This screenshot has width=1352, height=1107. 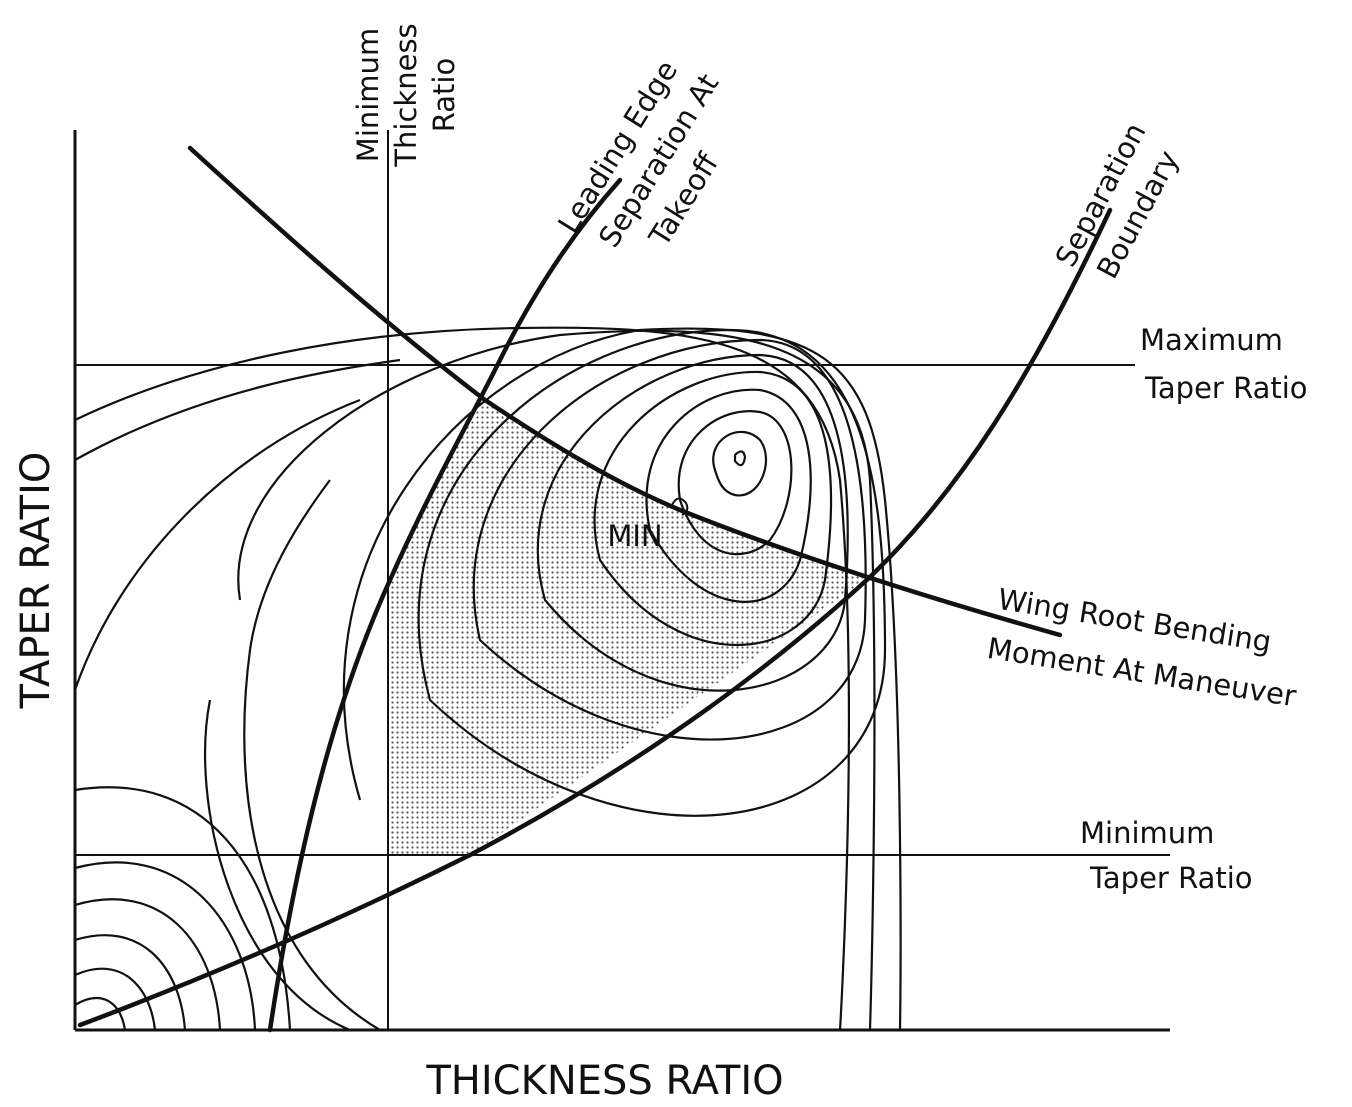 I want to click on max-taper-label: Maximum, so click(x=1211, y=340).